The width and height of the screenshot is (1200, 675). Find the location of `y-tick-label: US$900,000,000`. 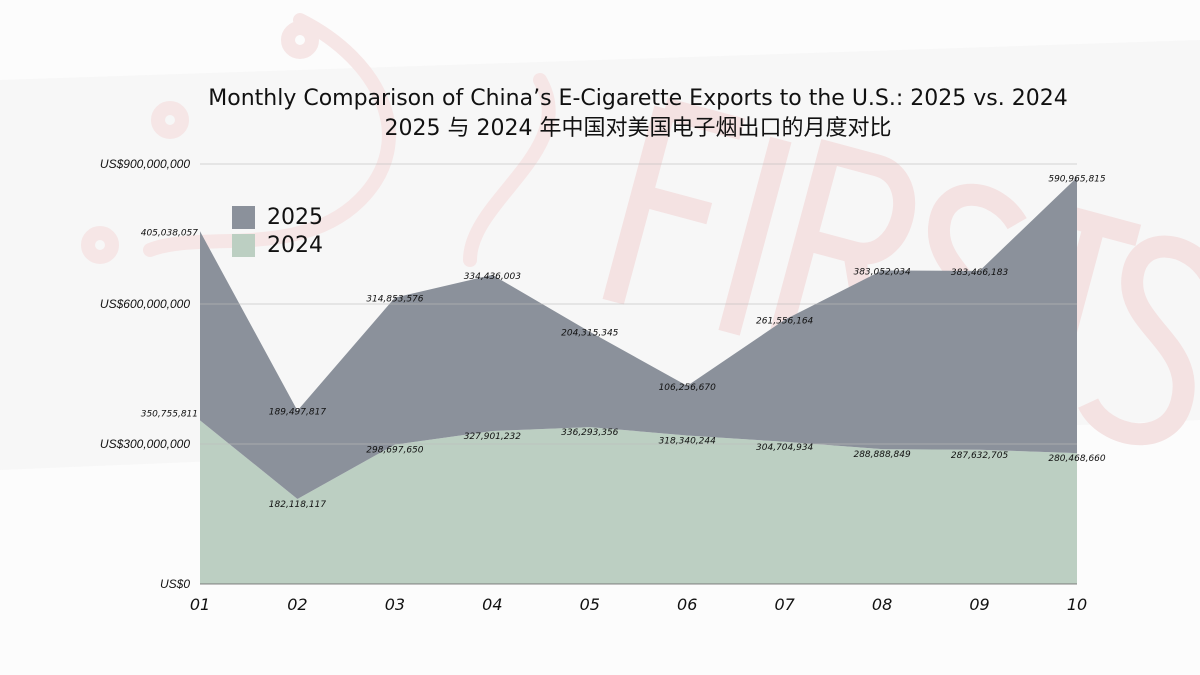

y-tick-label: US$900,000,000 is located at coordinates (145, 164).